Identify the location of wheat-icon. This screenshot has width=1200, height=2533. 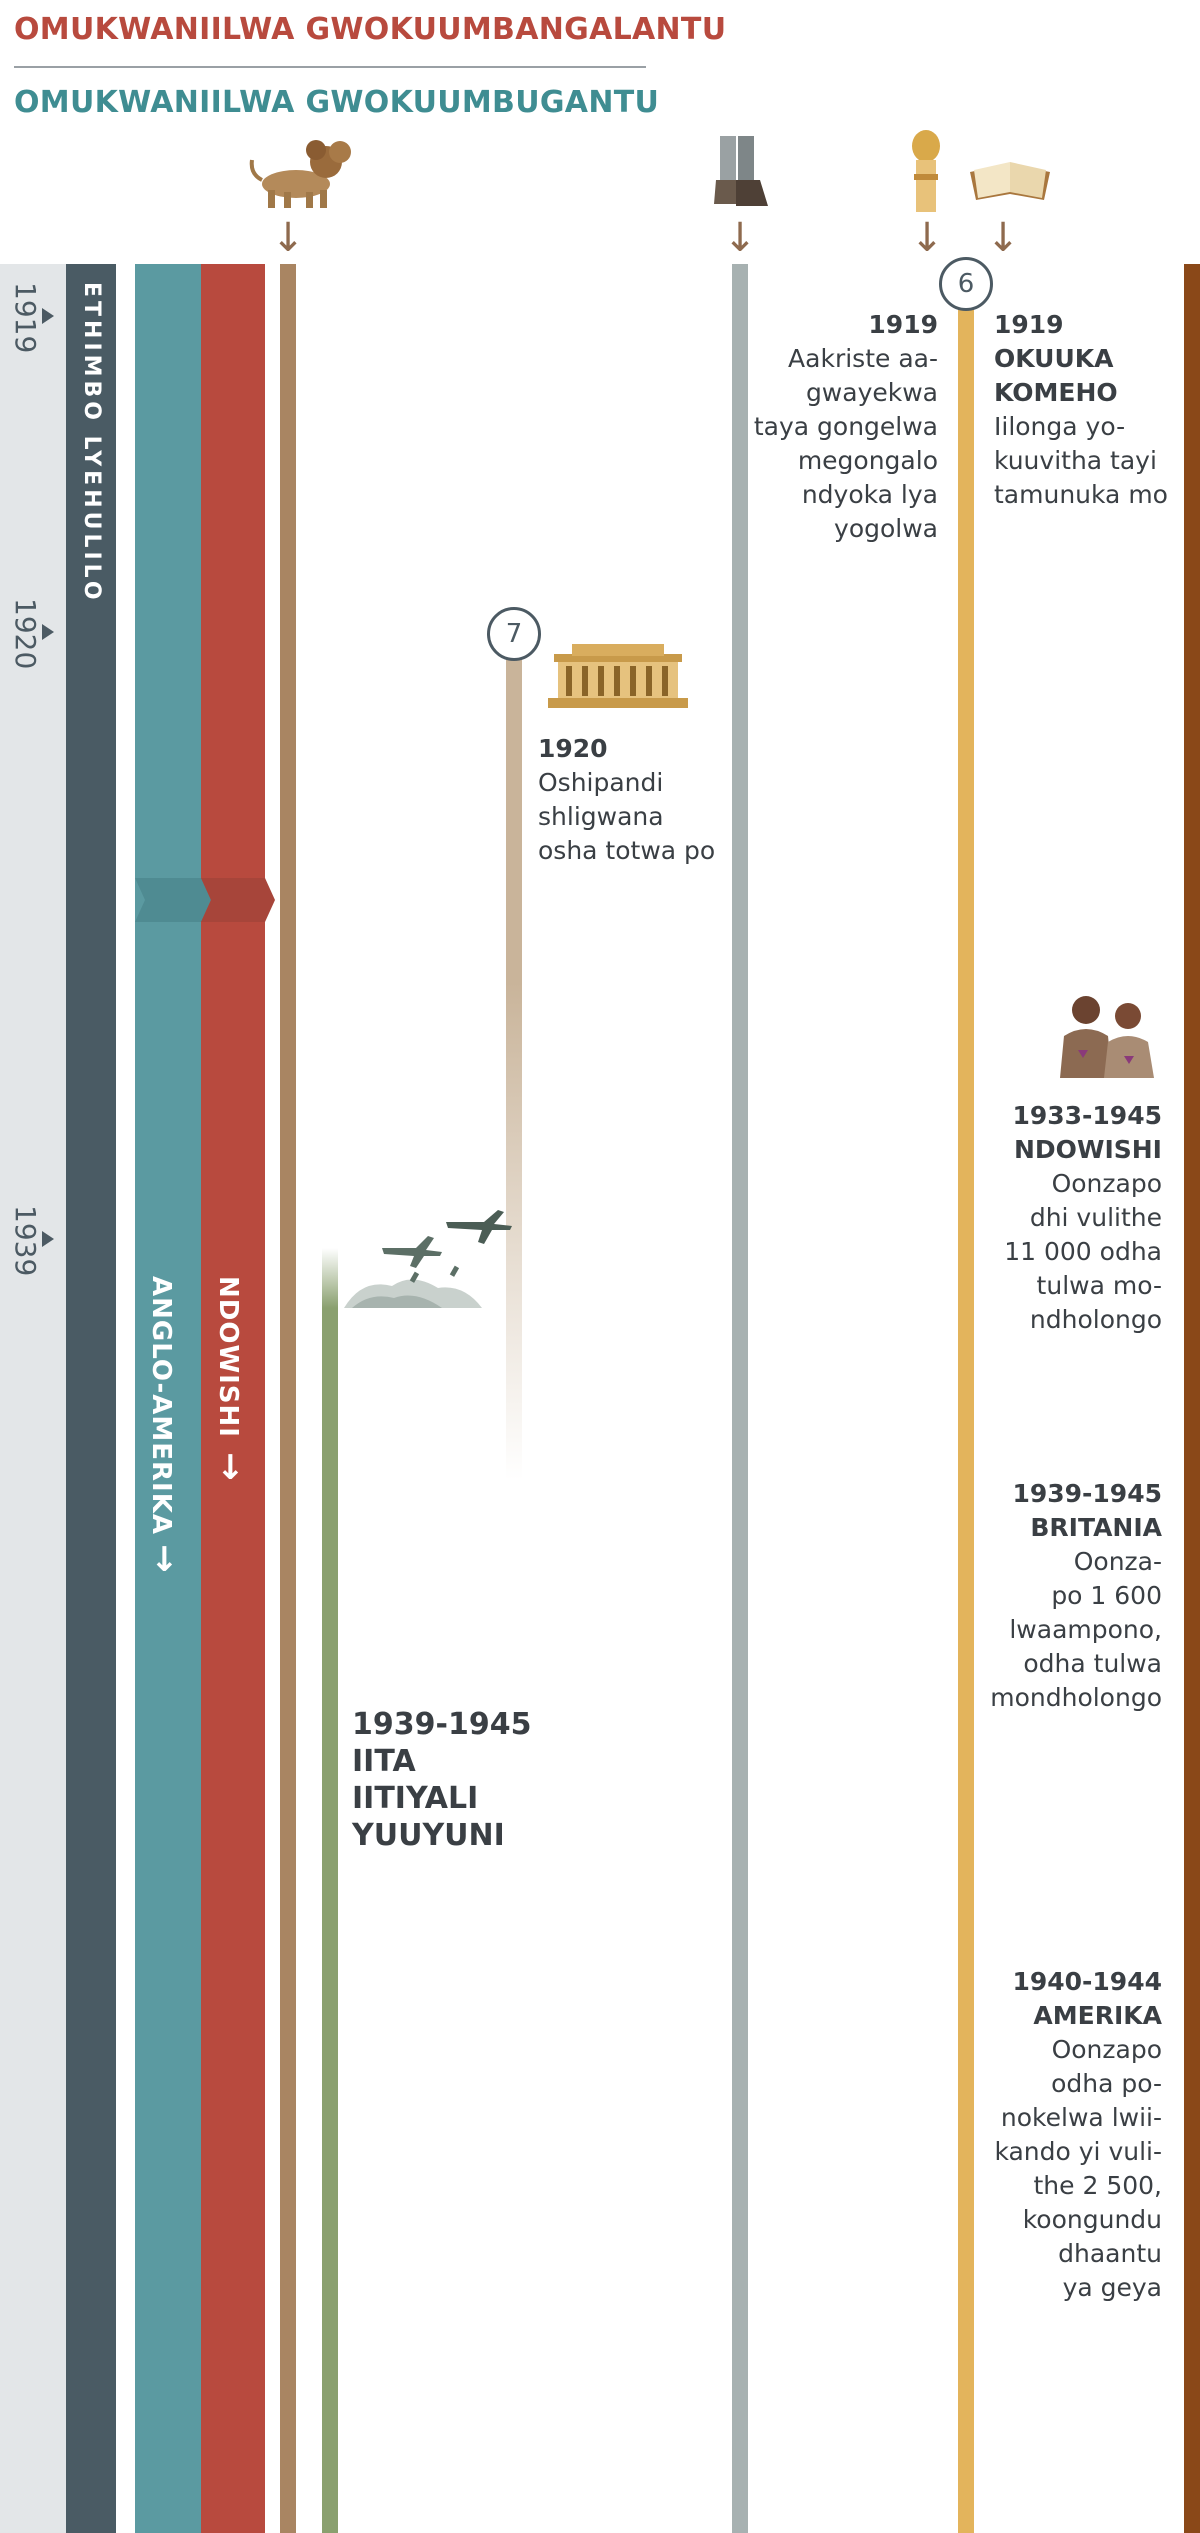
(926, 171).